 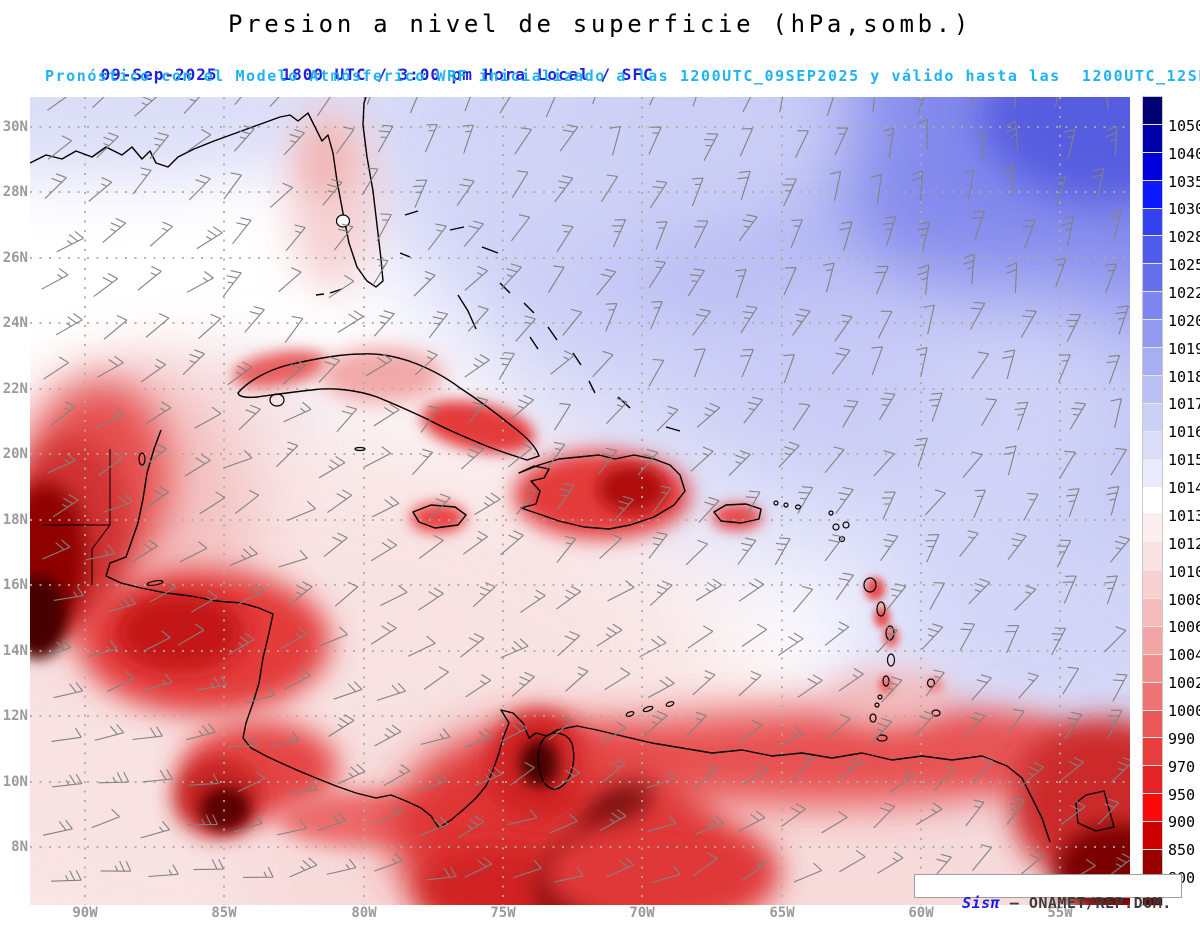 What do you see at coordinates (602, 492) in the screenshot?
I see `coastline-hispaniola` at bounding box center [602, 492].